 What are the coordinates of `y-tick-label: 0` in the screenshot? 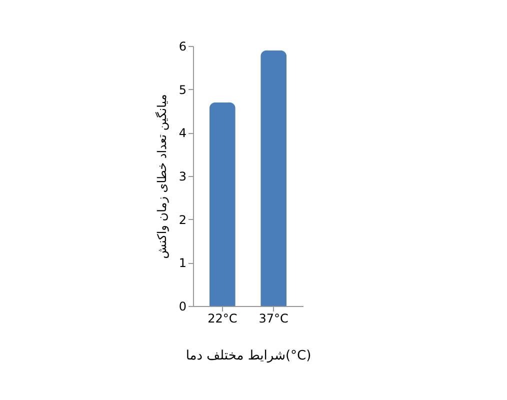 It's located at (182, 307).